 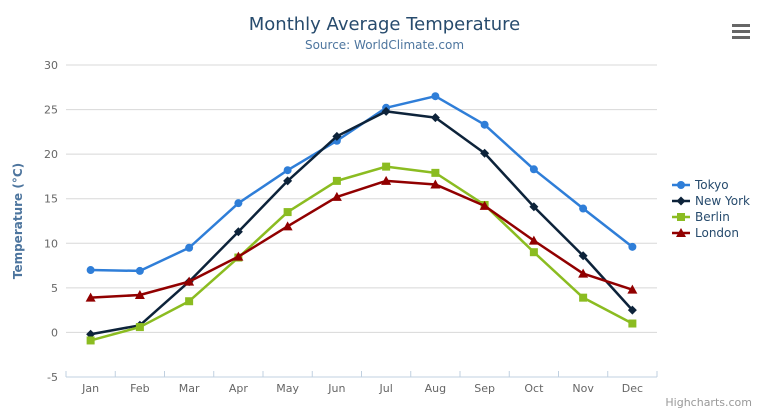 I want to click on legend-item-new-york: New York, so click(x=711, y=201).